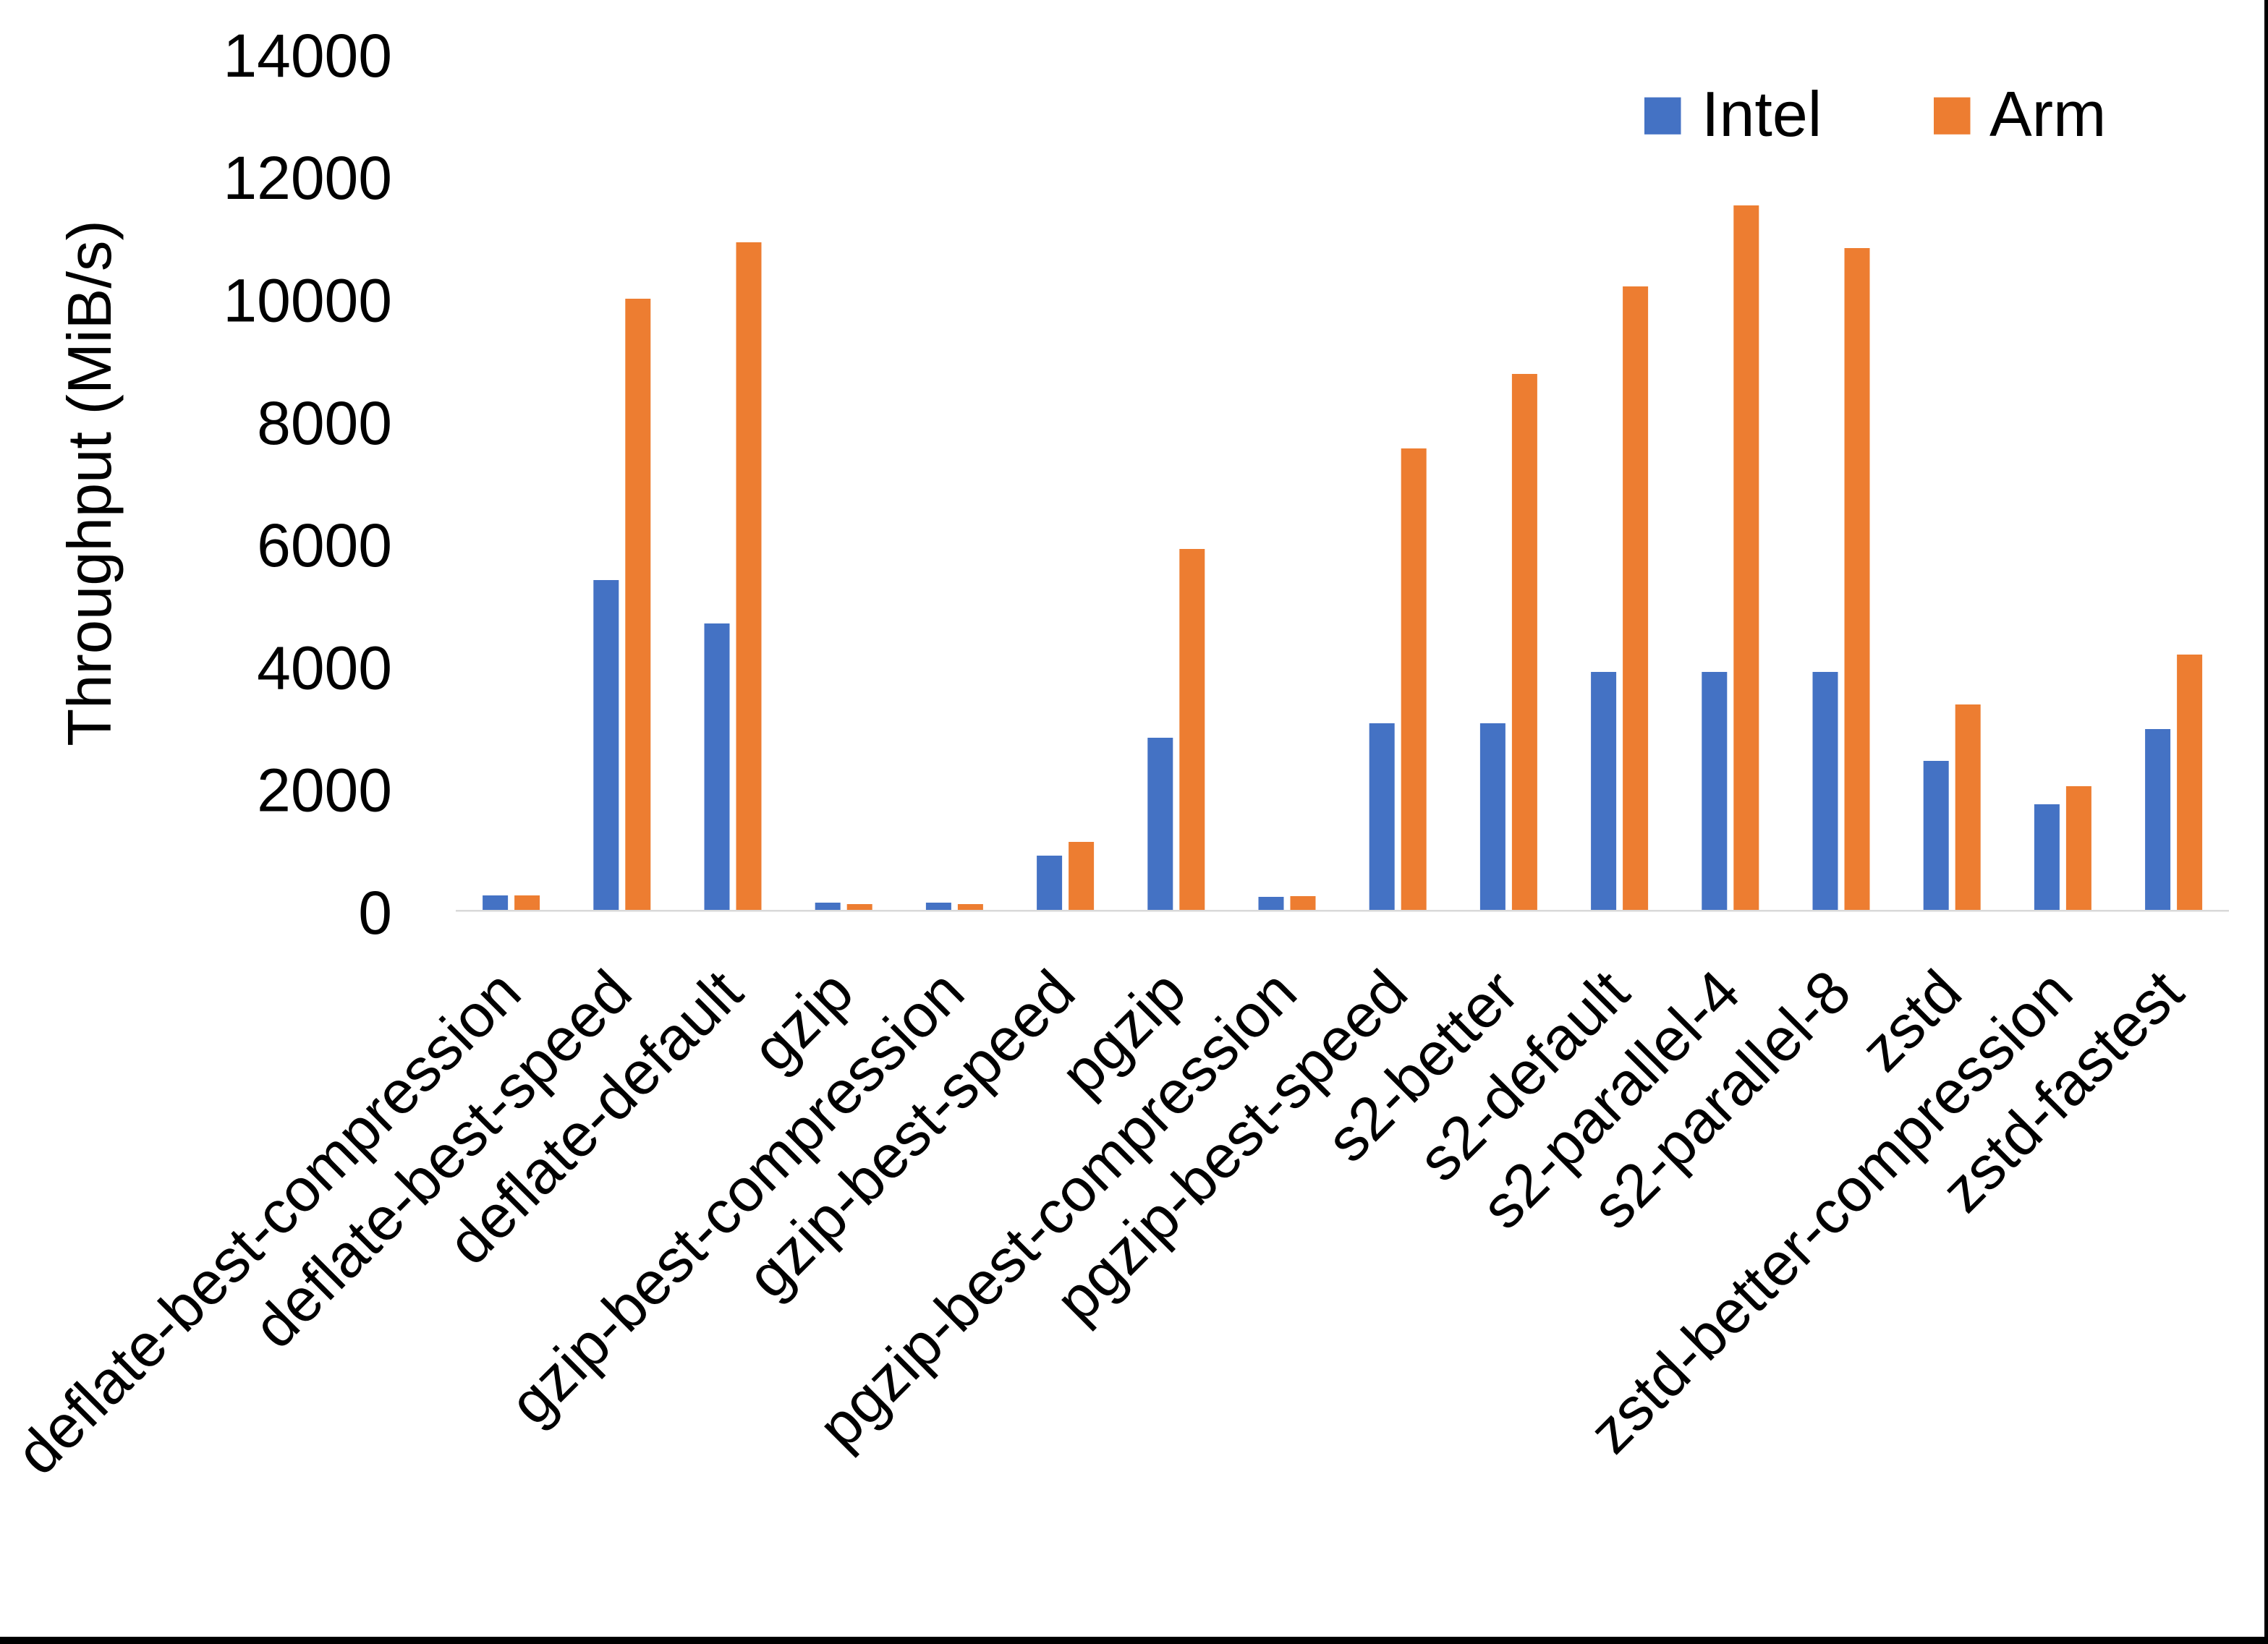 Image resolution: width=2268 pixels, height=1644 pixels. I want to click on svg-text: 12000, so click(307, 178).